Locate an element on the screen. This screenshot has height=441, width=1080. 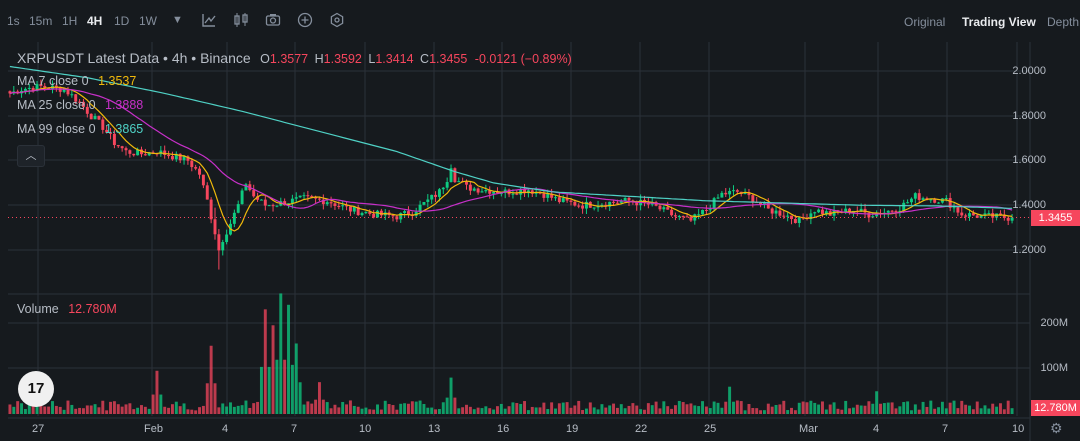
chevron-down-icon: ▼ is located at coordinates (177, 20).